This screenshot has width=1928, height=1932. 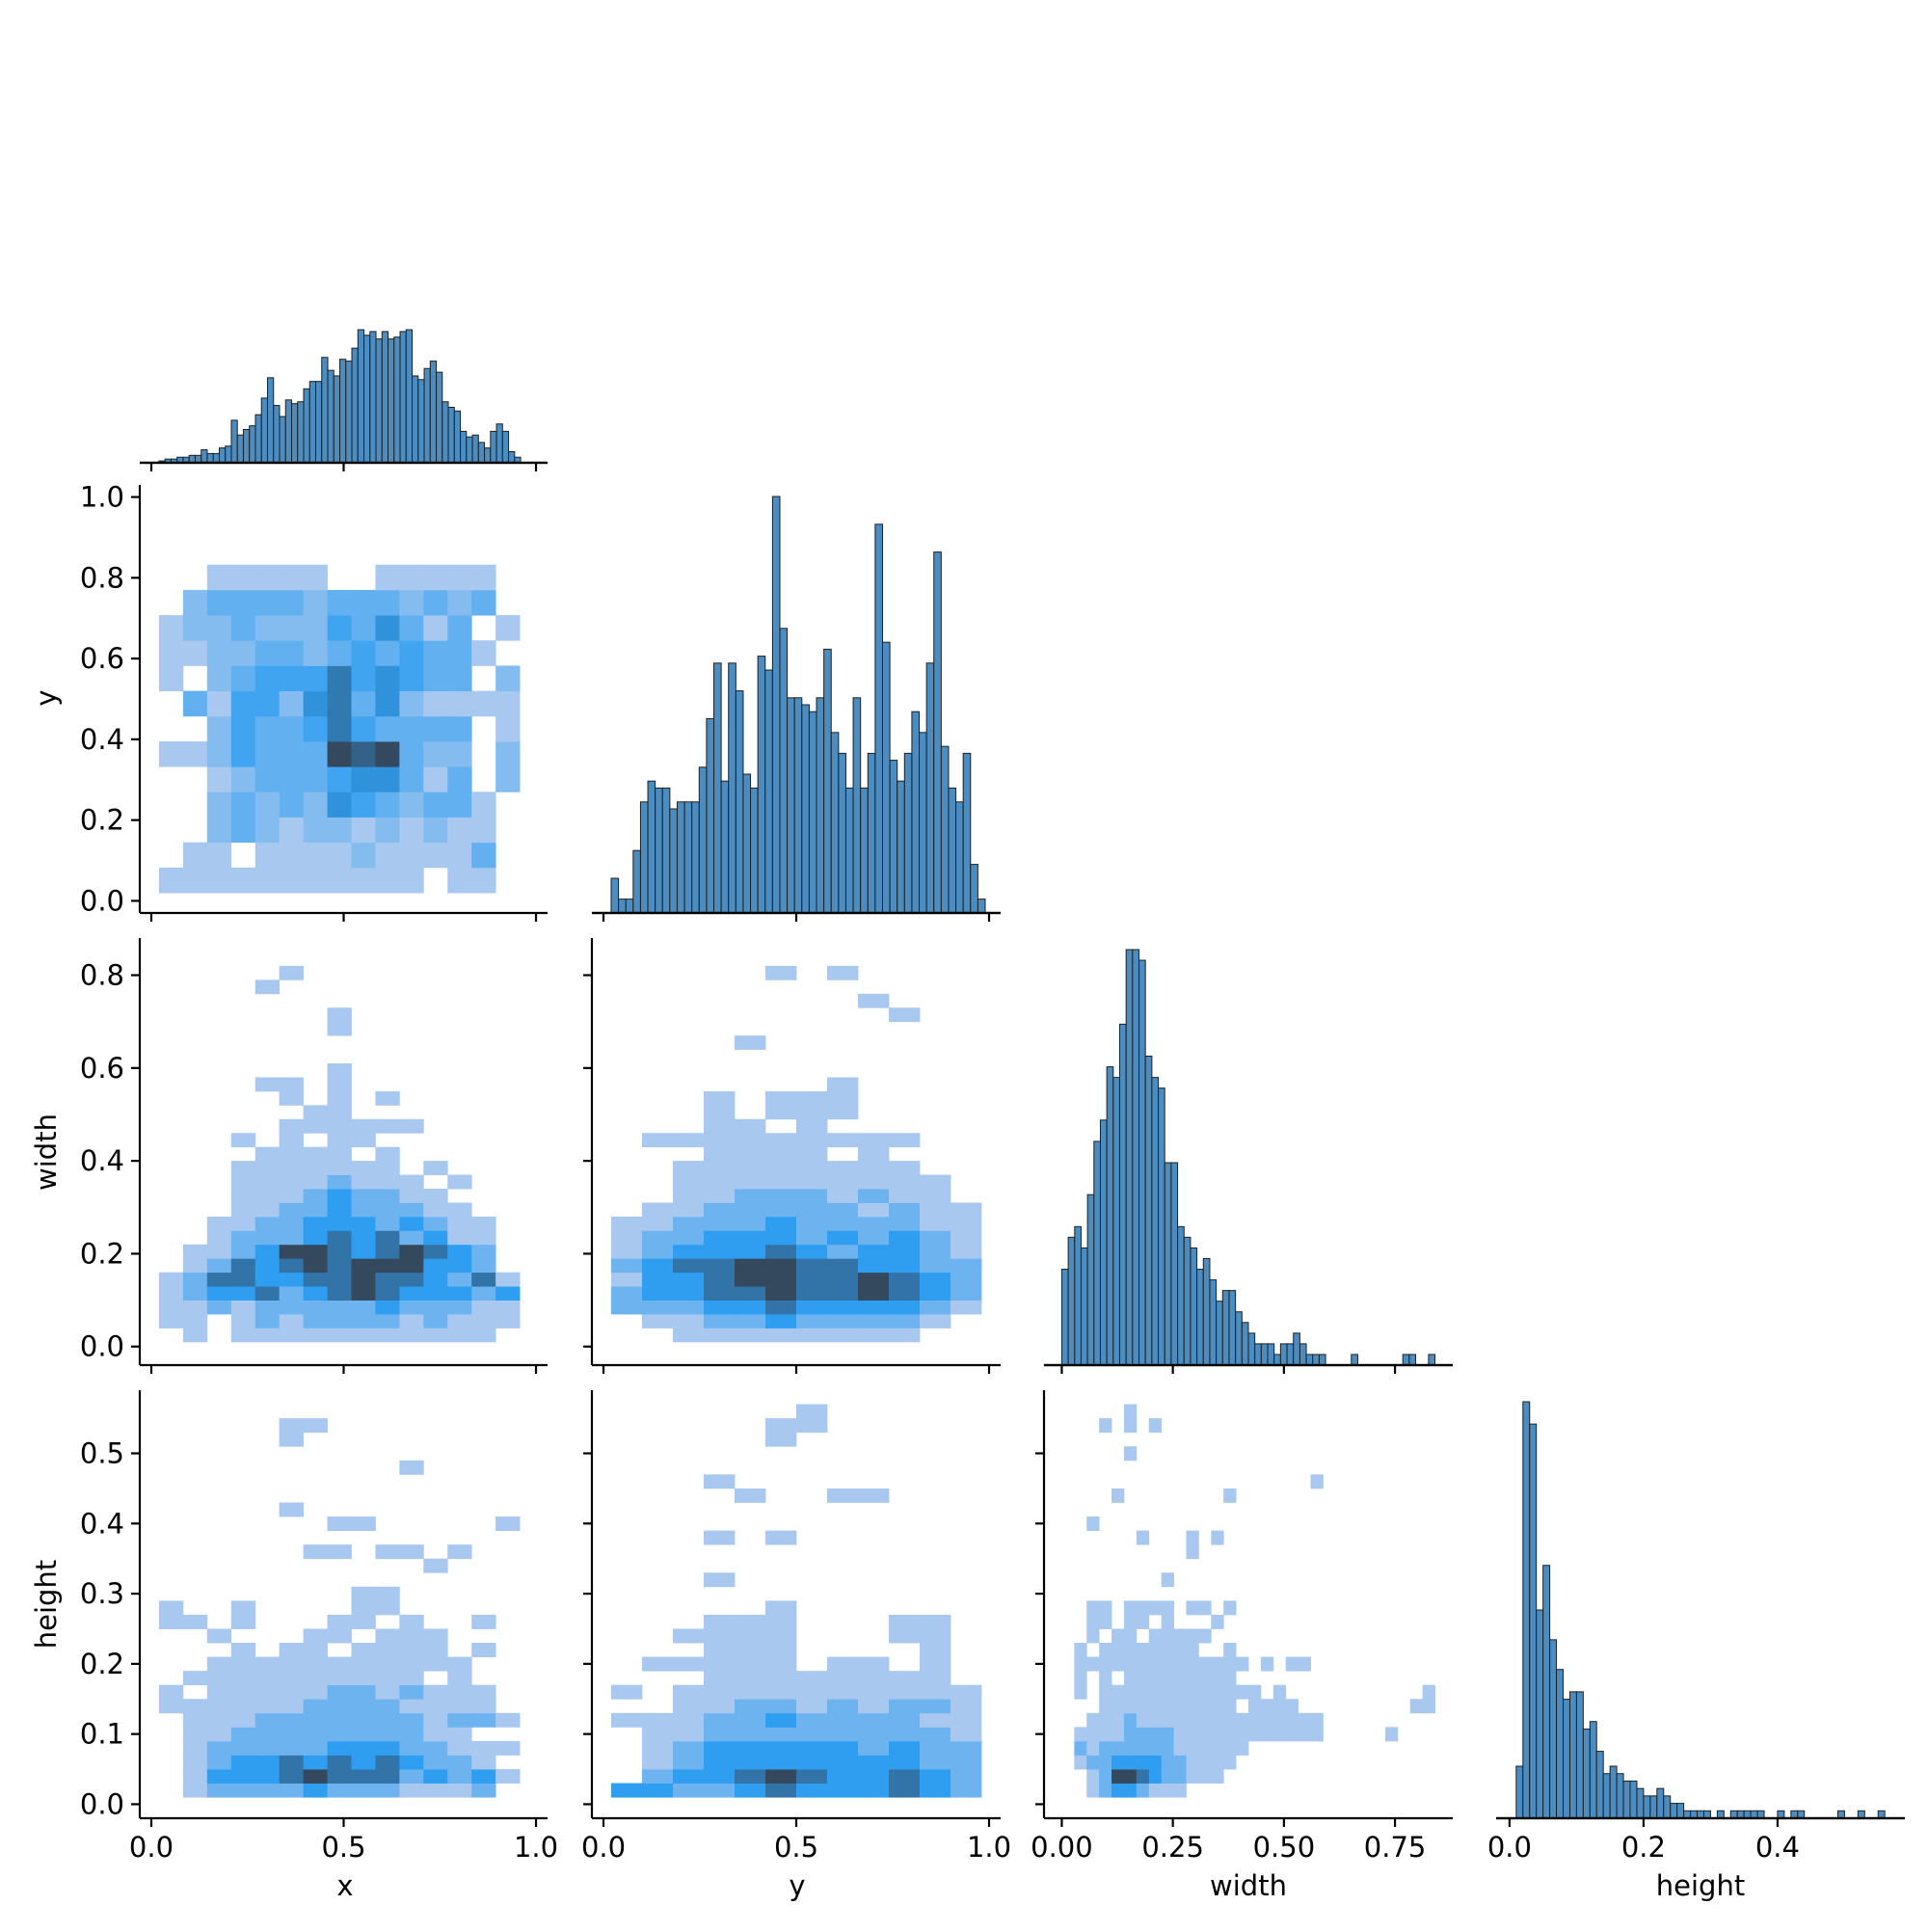 What do you see at coordinates (796, 1848) in the screenshot?
I see `xtick-label-y: 0.5` at bounding box center [796, 1848].